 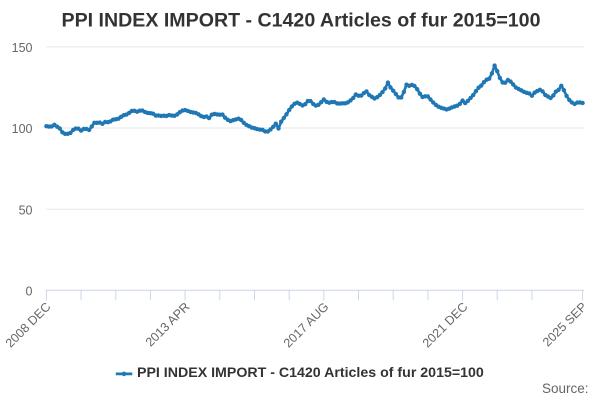 What do you see at coordinates (565, 388) in the screenshot?
I see `svg-text: Source:` at bounding box center [565, 388].